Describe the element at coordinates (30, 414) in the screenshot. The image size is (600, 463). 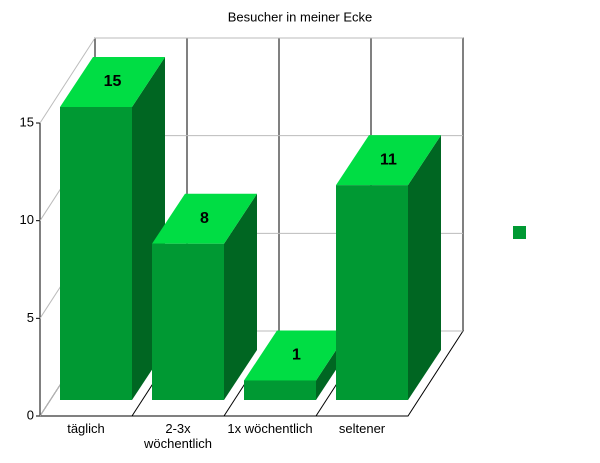
I see `y-tick-label: 0` at that location.